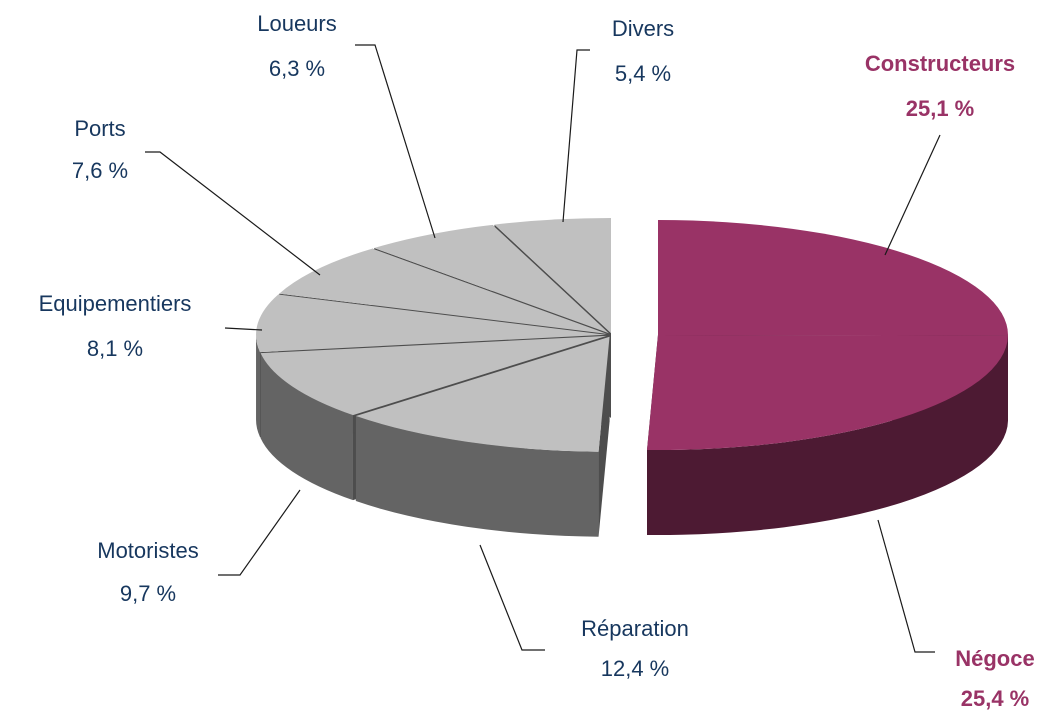 The height and width of the screenshot is (713, 1055). Describe the element at coordinates (940, 108) in the screenshot. I see `value-label: 25,1 %` at that location.